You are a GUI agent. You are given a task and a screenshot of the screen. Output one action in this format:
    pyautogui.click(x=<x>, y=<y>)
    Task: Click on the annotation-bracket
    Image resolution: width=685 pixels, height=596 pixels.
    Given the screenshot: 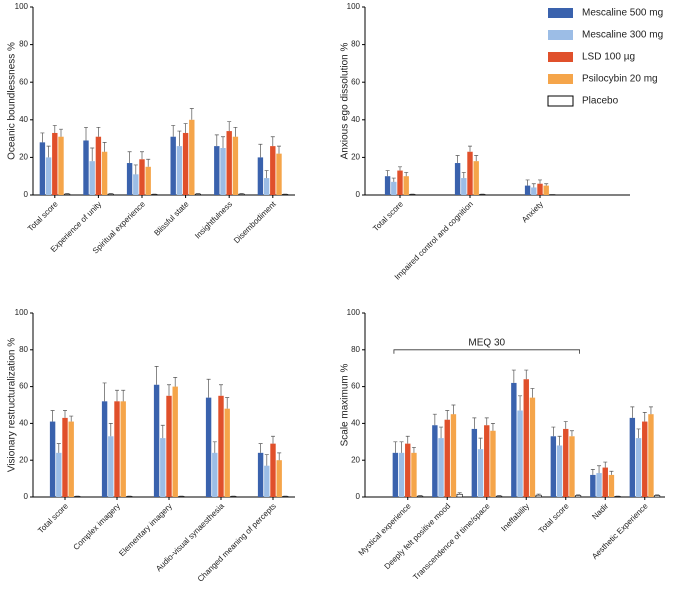 What is the action you would take?
    pyautogui.click(x=487, y=352)
    